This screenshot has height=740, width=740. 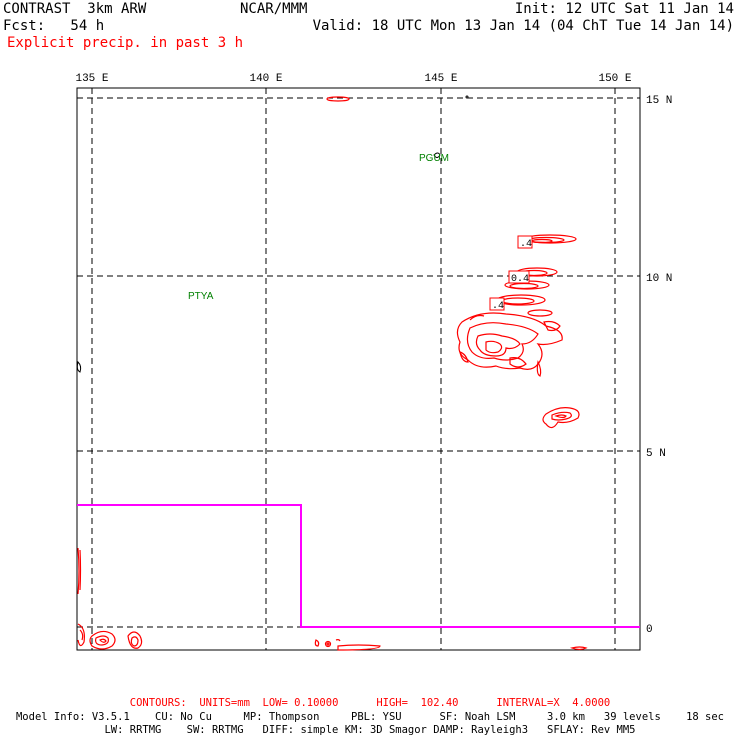 I want to click on forecast-hour: Fcst: 54 h, so click(x=54, y=26).